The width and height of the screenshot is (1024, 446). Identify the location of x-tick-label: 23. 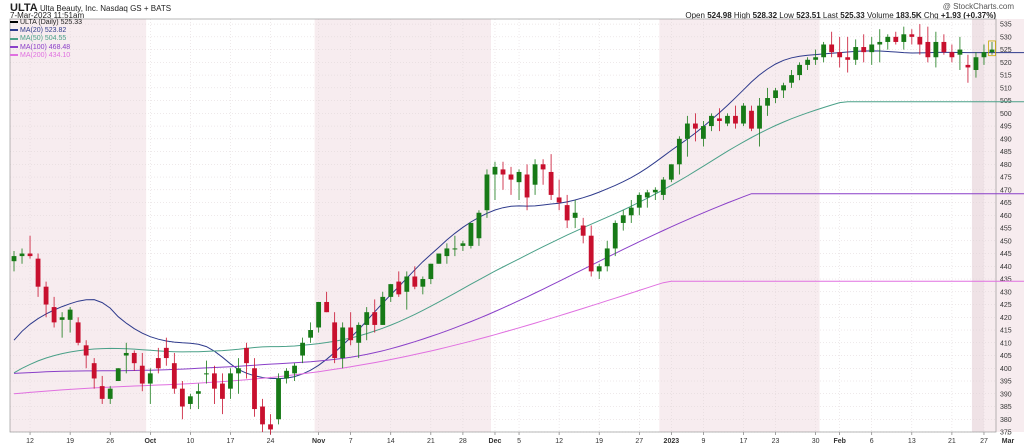
(776, 441).